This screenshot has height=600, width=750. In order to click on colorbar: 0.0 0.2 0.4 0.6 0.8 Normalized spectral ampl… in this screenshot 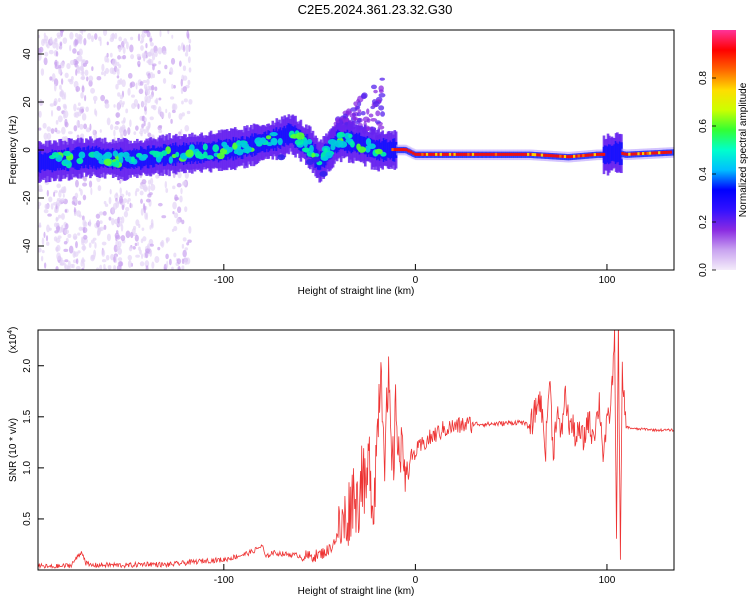, I will do `click(723, 153)`.